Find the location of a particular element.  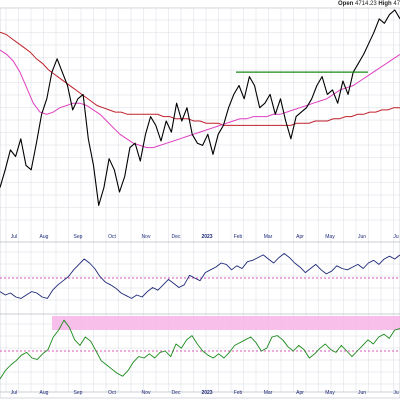

overbought-band is located at coordinates (226, 323).